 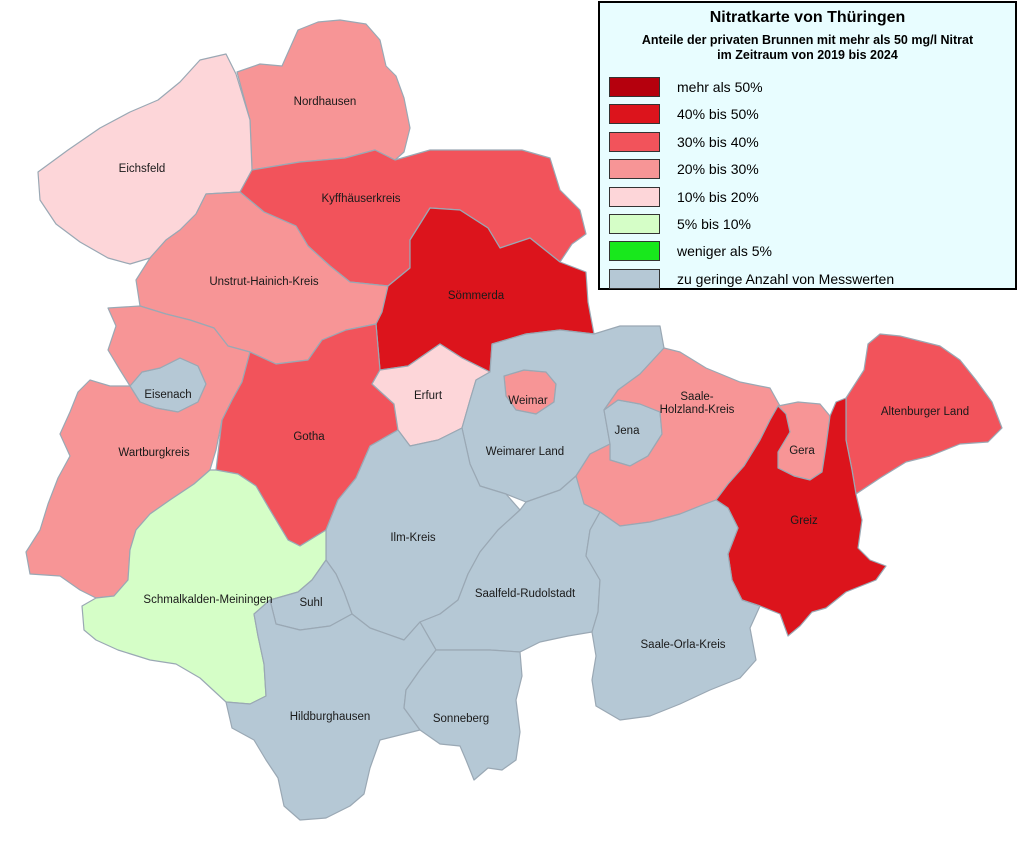 I want to click on district-label-soemmerda: Sömmerda, so click(x=476, y=296).